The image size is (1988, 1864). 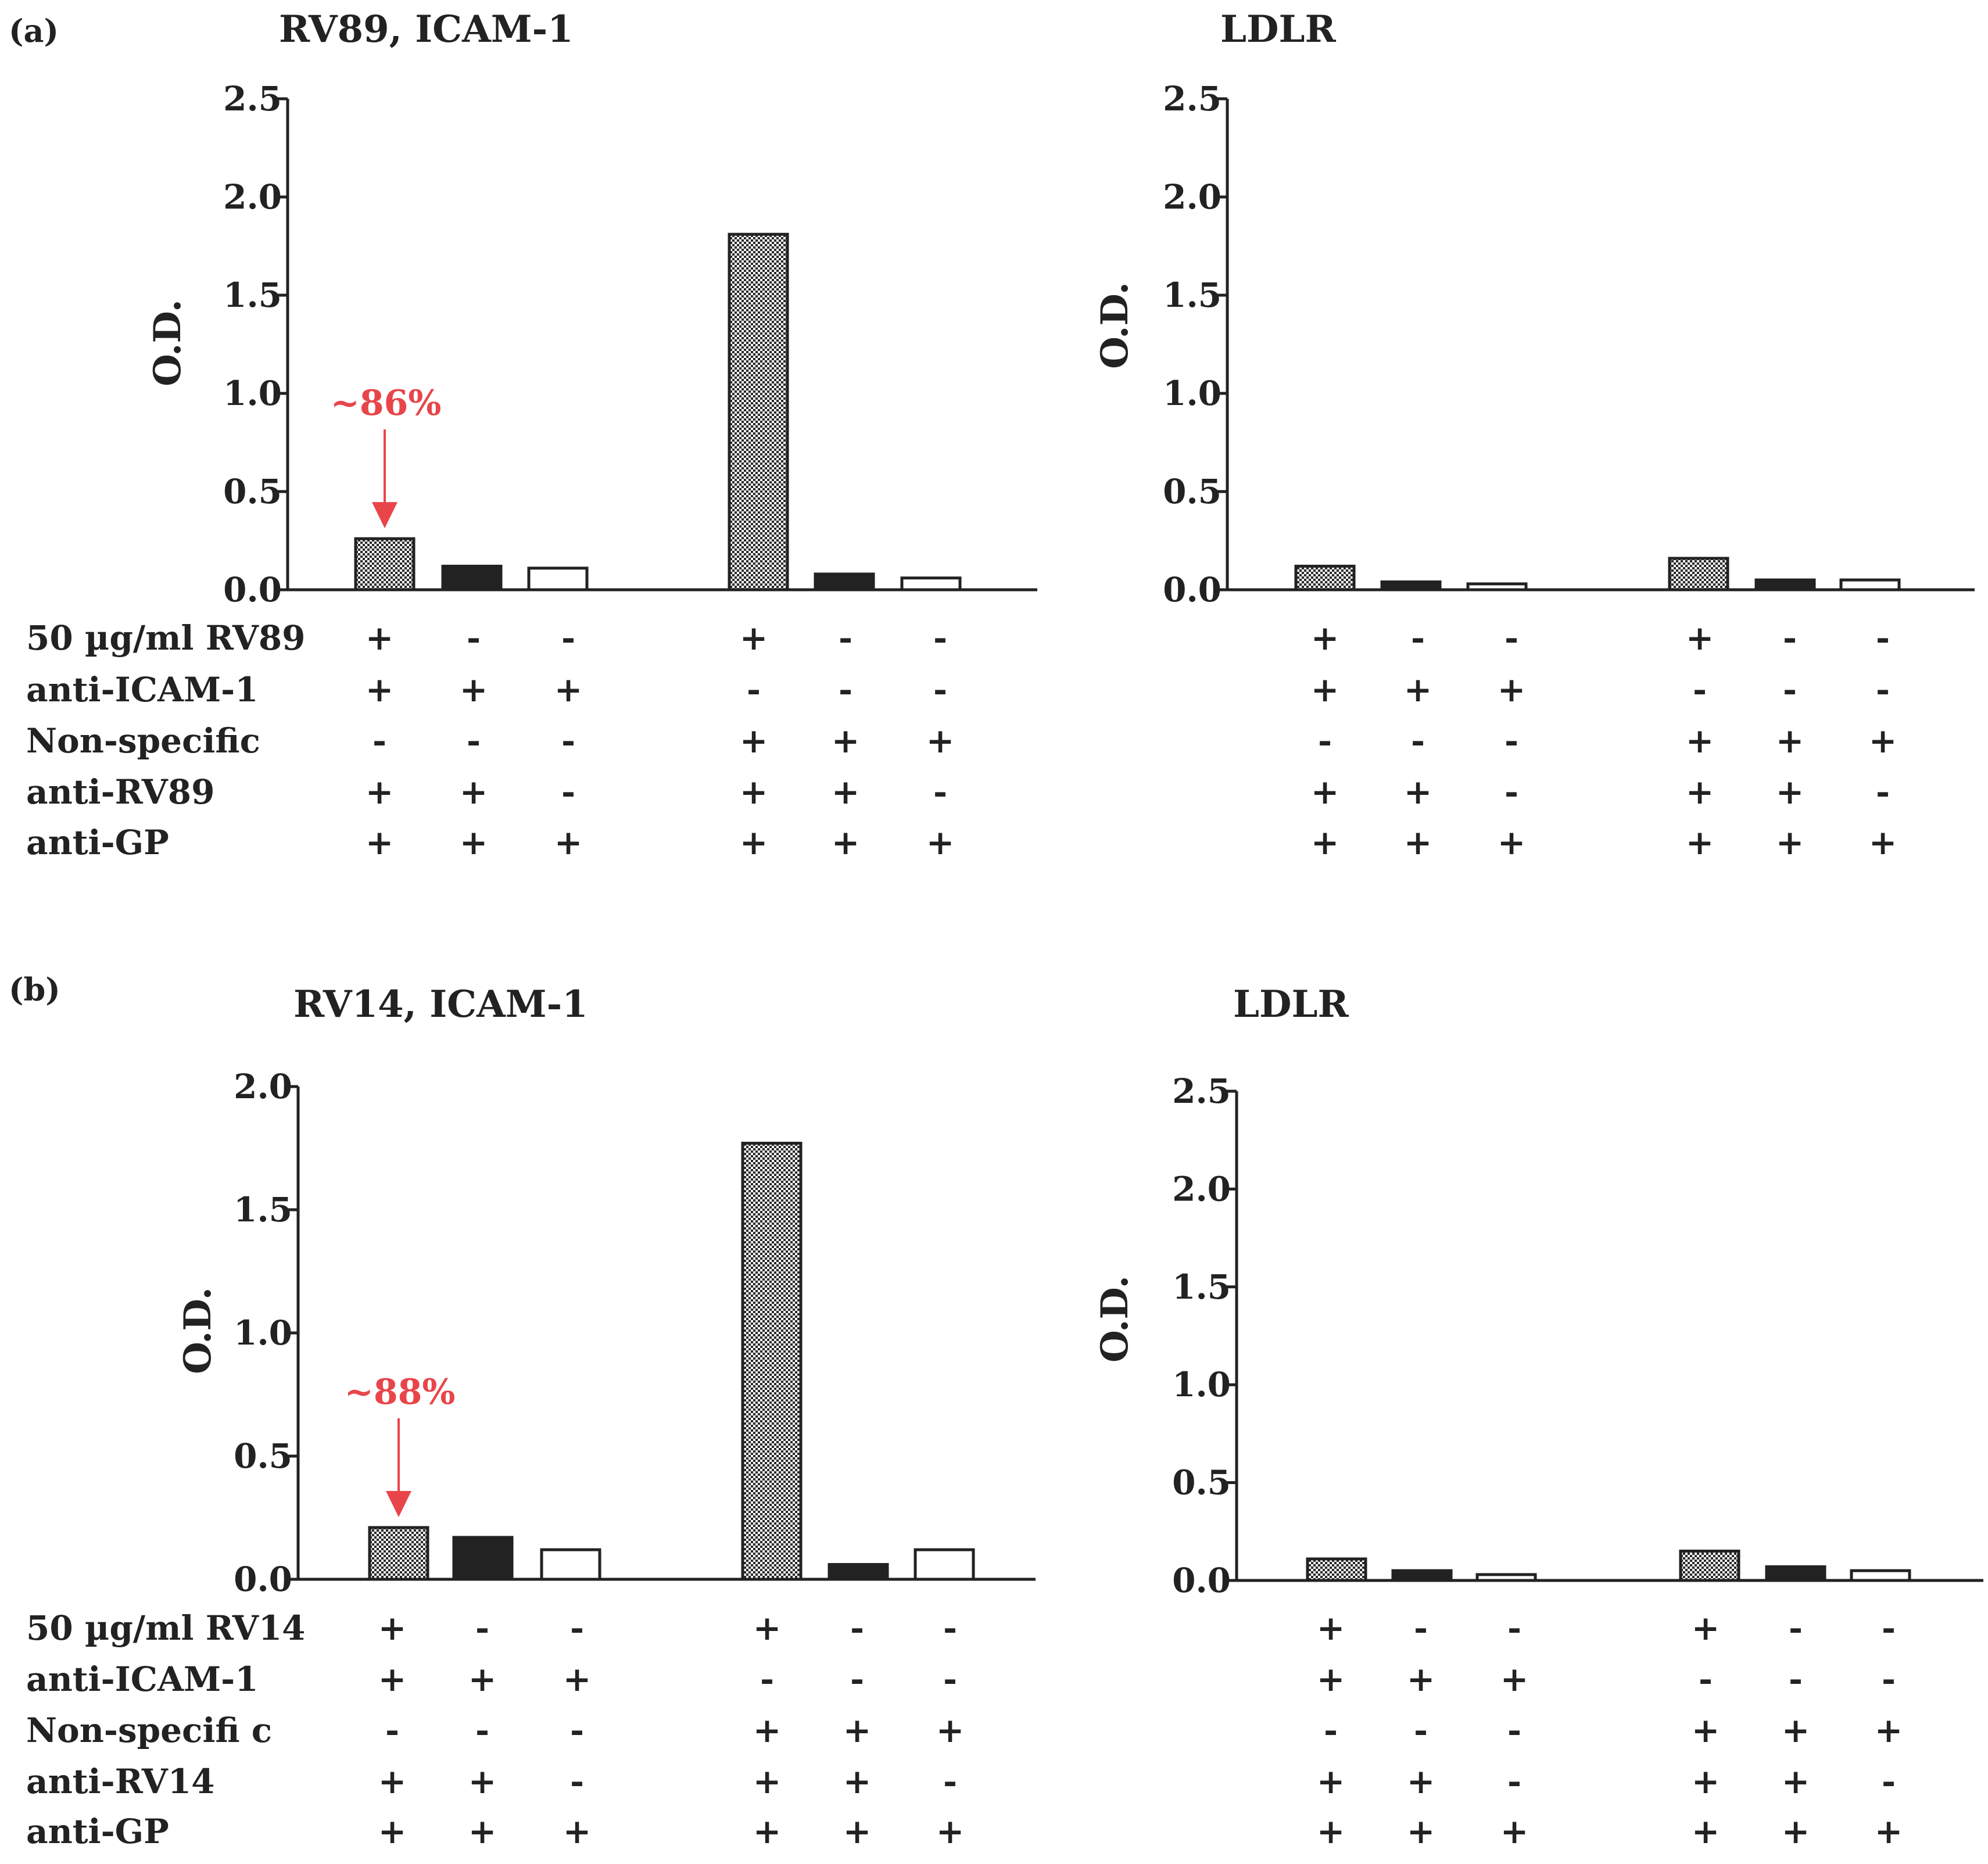 What do you see at coordinates (400, 1392) in the screenshot?
I see `annotation-label: ~88%` at bounding box center [400, 1392].